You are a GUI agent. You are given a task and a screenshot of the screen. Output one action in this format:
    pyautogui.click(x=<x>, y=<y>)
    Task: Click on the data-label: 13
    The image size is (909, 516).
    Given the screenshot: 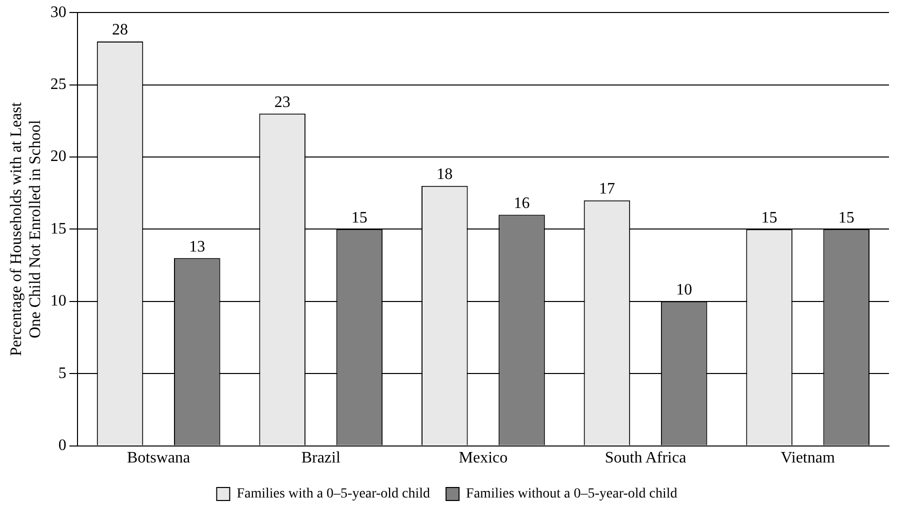 What is the action you would take?
    pyautogui.click(x=197, y=247)
    